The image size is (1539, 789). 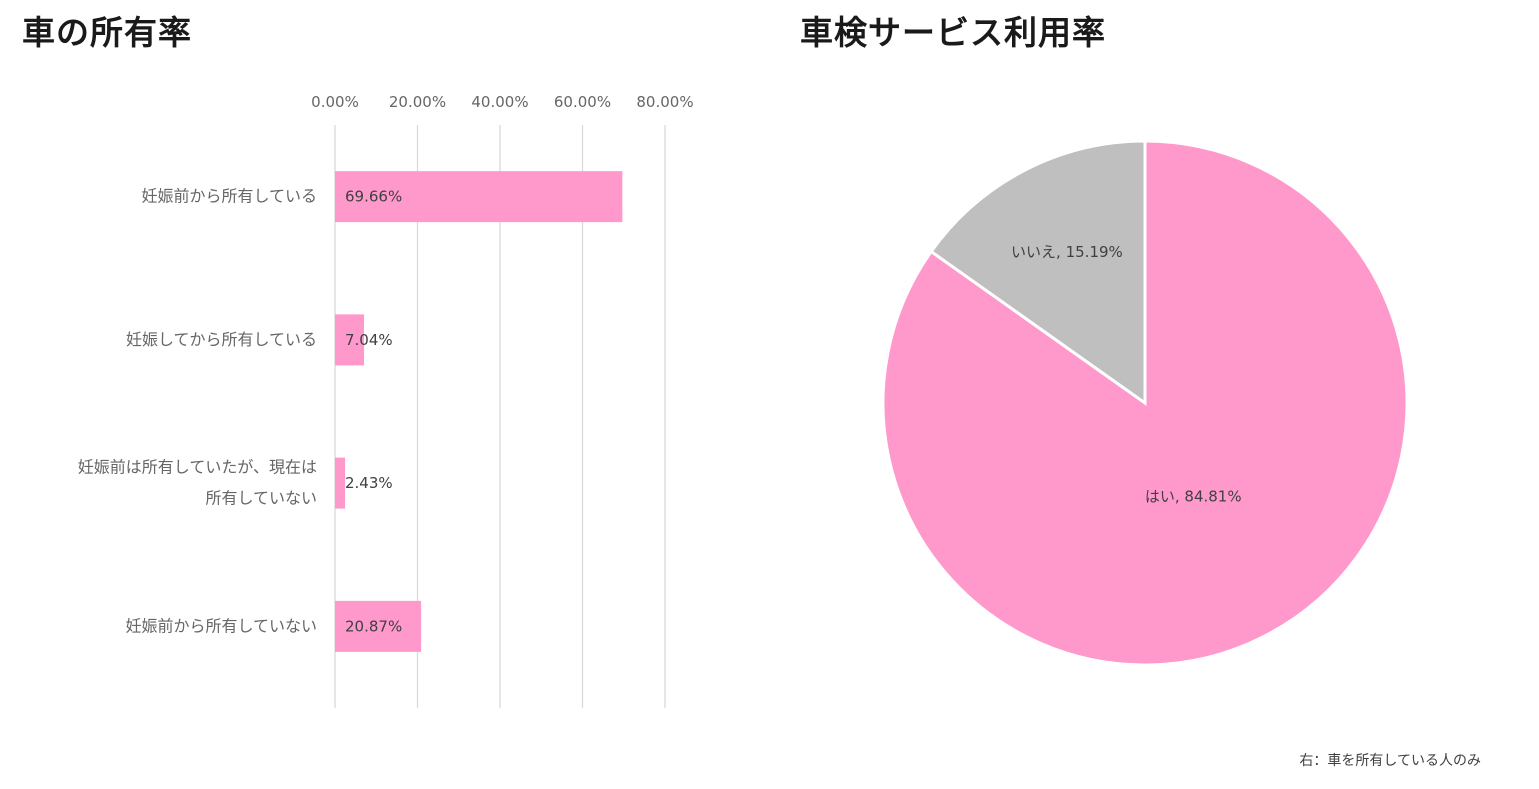 I want to click on x-tick-label: 0.00%, so click(x=335, y=102).